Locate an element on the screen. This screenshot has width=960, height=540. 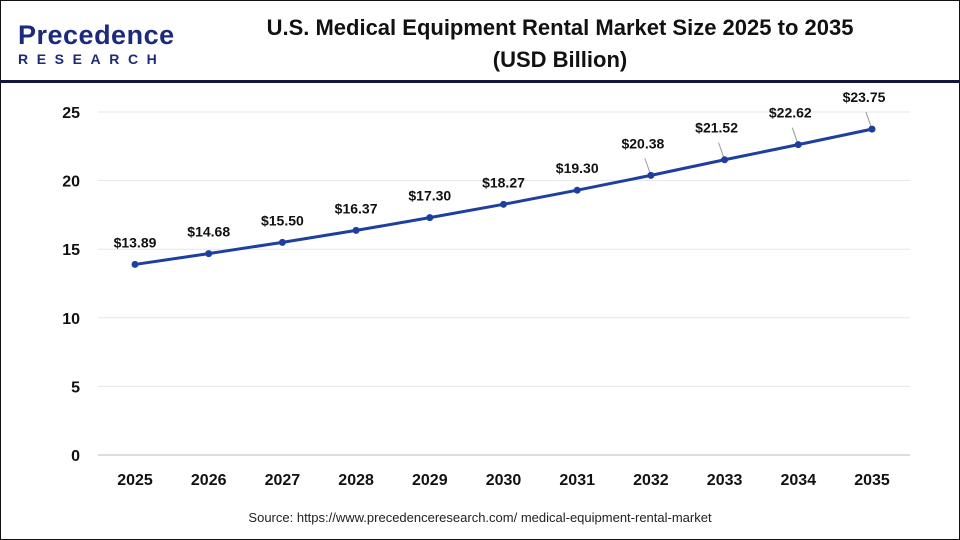
y-tick-label: 15 is located at coordinates (71, 250).